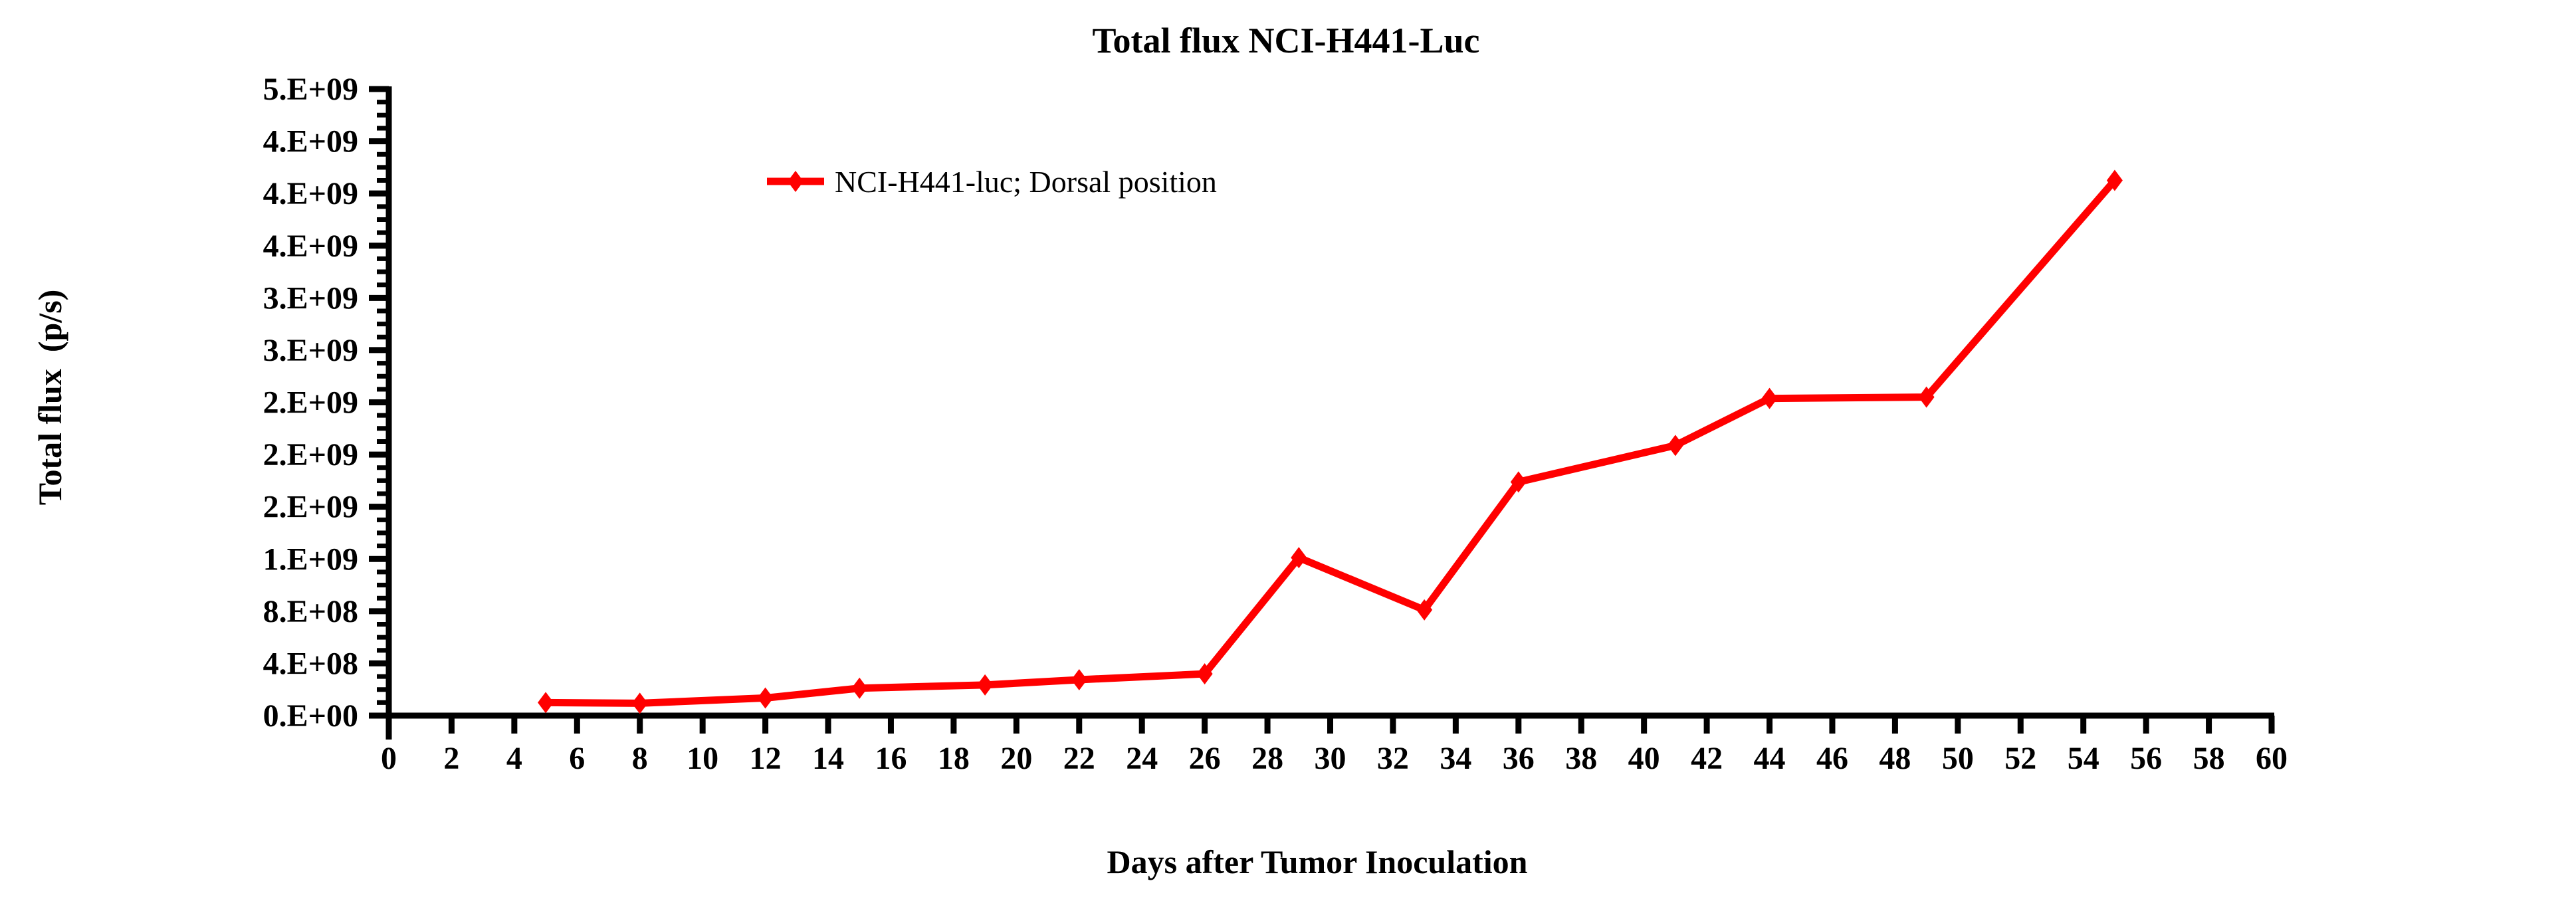 The image size is (2576, 901). Describe the element at coordinates (1832, 759) in the screenshot. I see `x-tick-label: 46` at that location.